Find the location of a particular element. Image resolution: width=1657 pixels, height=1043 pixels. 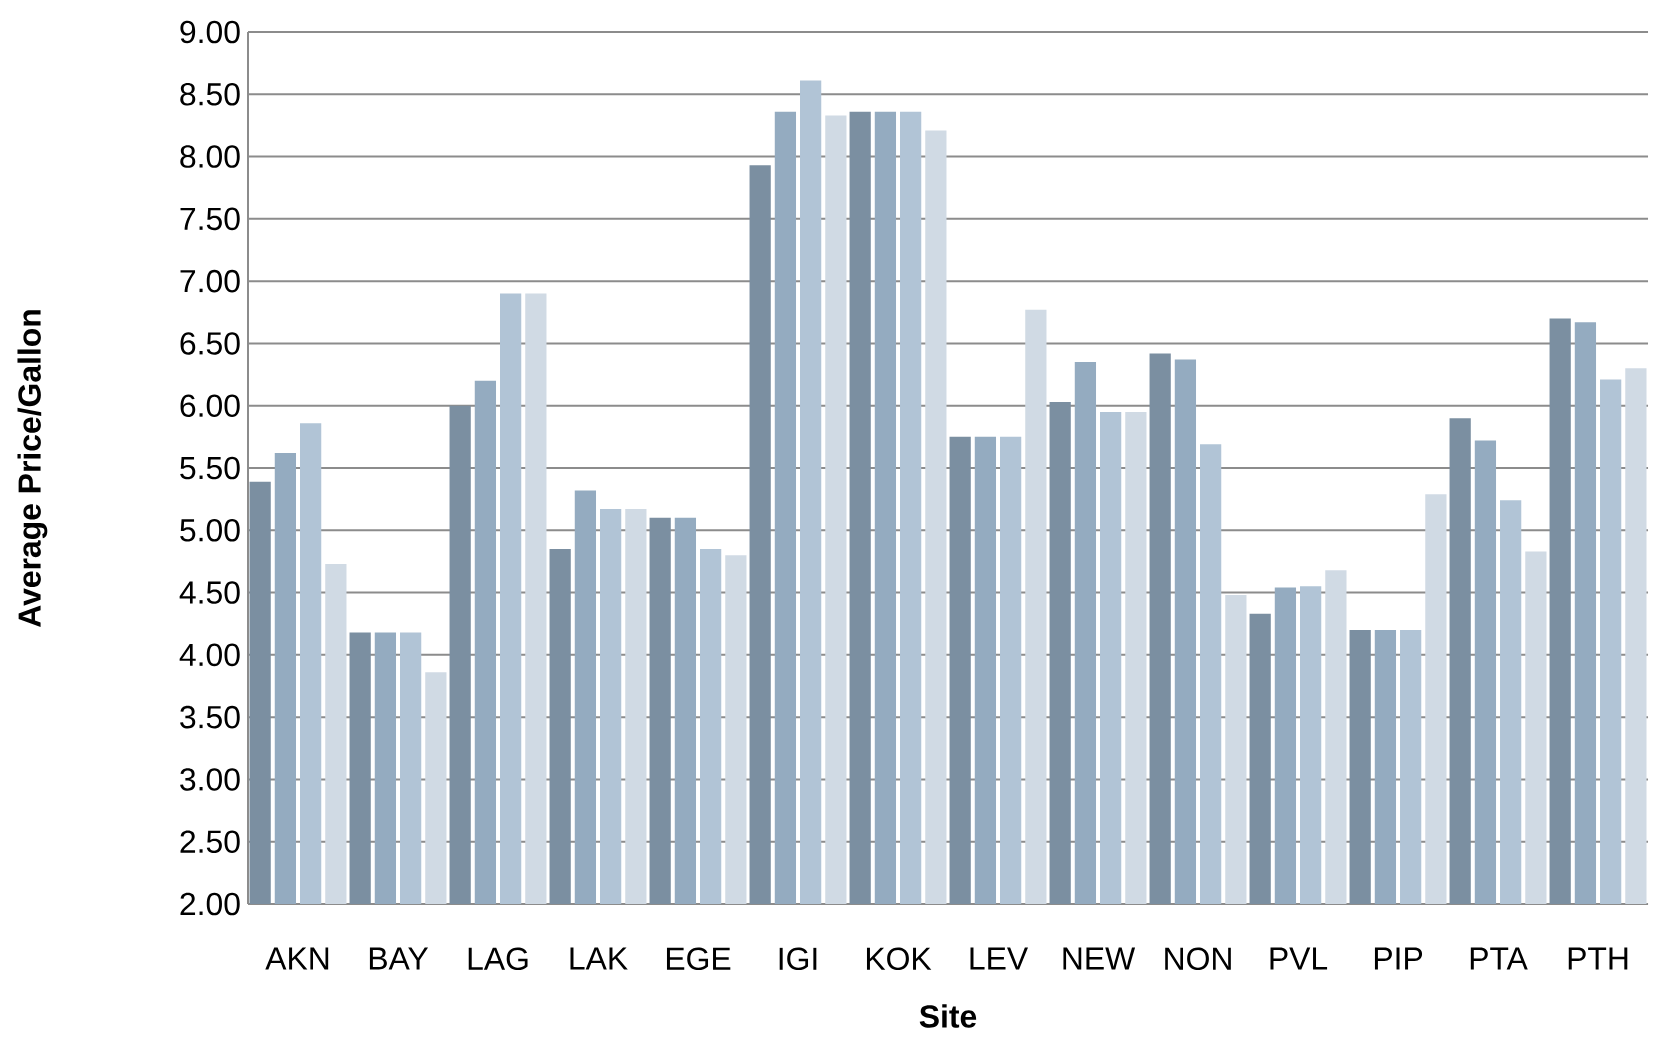

y-tick-label: 4.50 is located at coordinates (209, 592).